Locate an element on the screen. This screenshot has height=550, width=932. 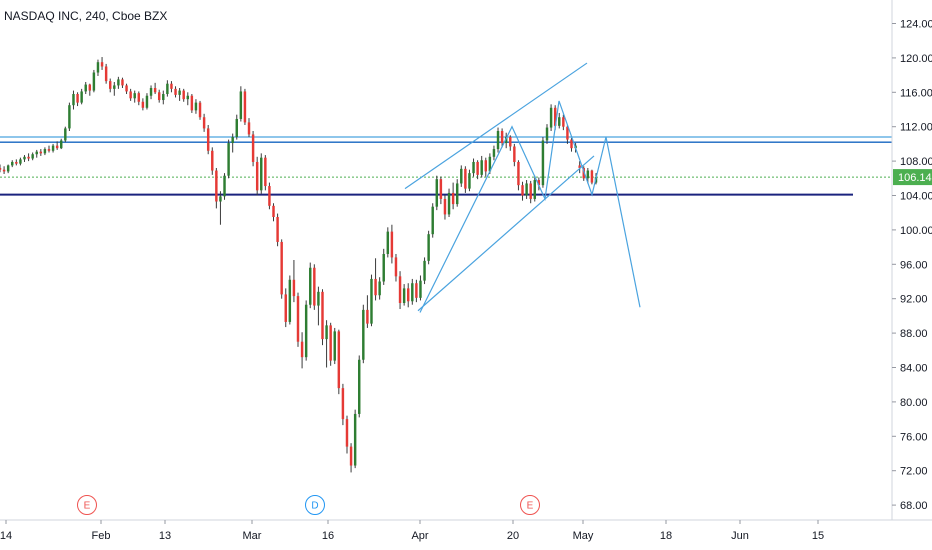
time-tick-label: Apr is located at coordinates (419, 536).